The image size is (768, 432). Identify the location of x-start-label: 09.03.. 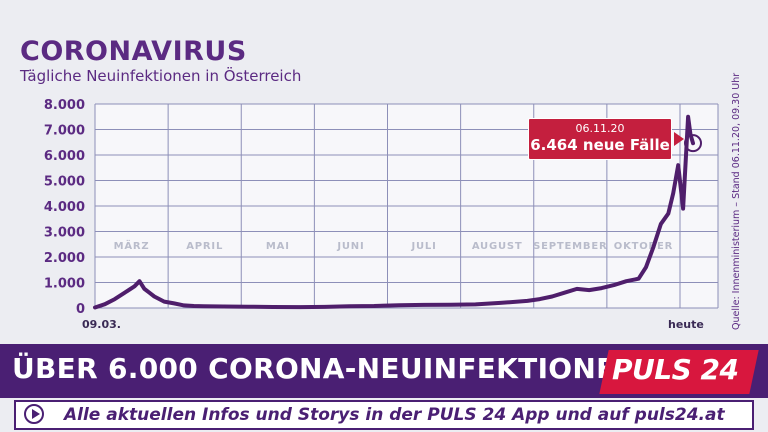
(101, 324).